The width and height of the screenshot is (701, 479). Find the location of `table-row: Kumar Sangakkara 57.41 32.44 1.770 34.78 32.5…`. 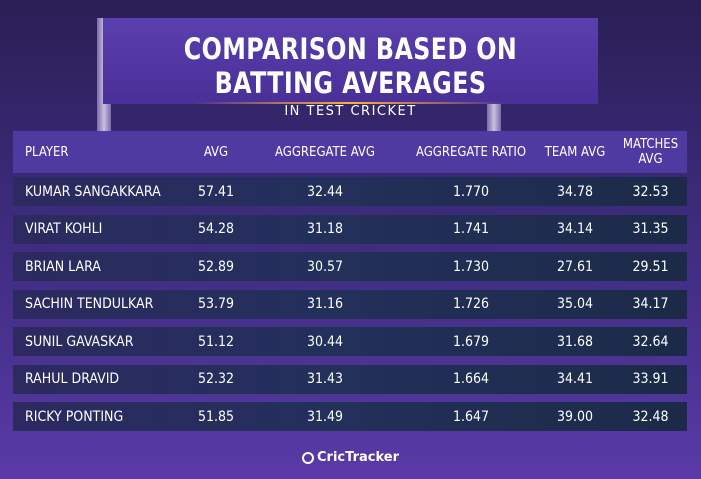

table-row: Kumar Sangakkara 57.41 32.44 1.770 34.78 32.5… is located at coordinates (350, 191).